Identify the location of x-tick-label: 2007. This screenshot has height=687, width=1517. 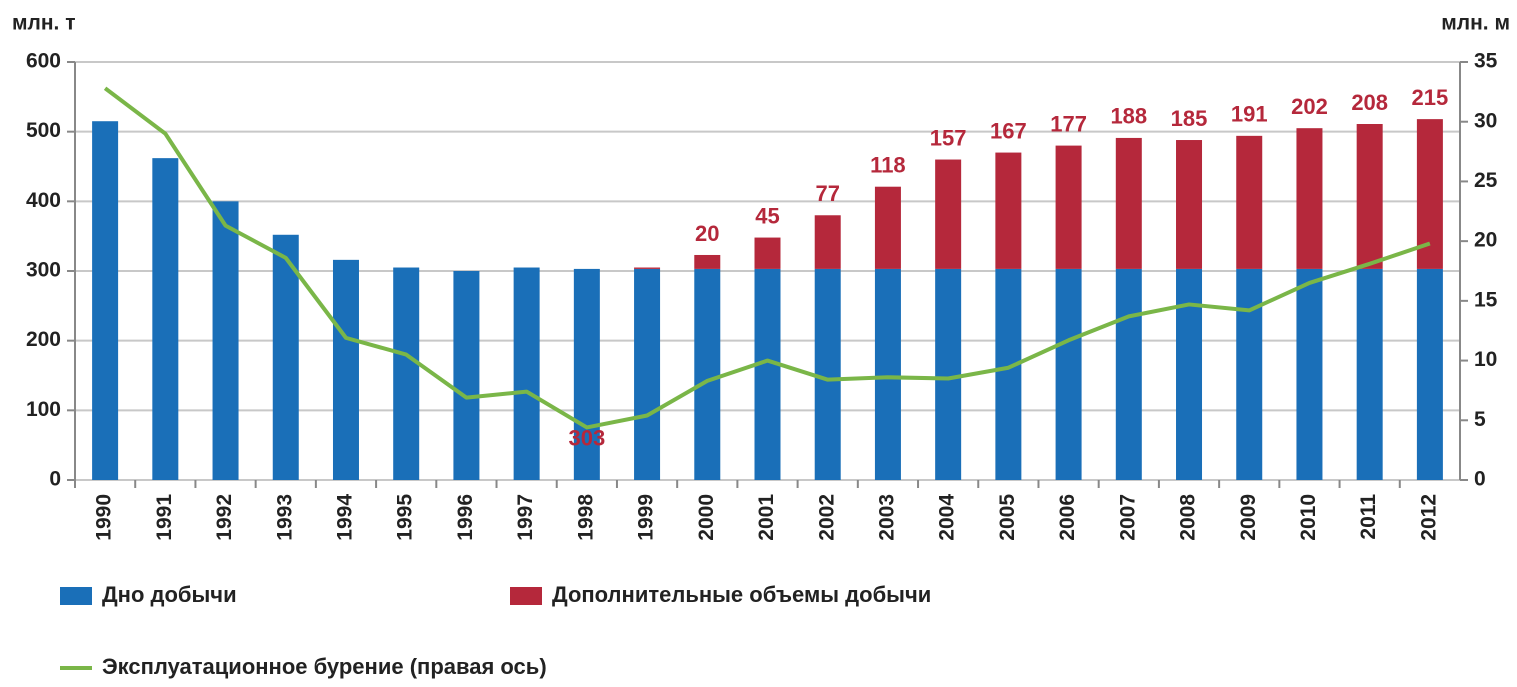
(1127, 517).